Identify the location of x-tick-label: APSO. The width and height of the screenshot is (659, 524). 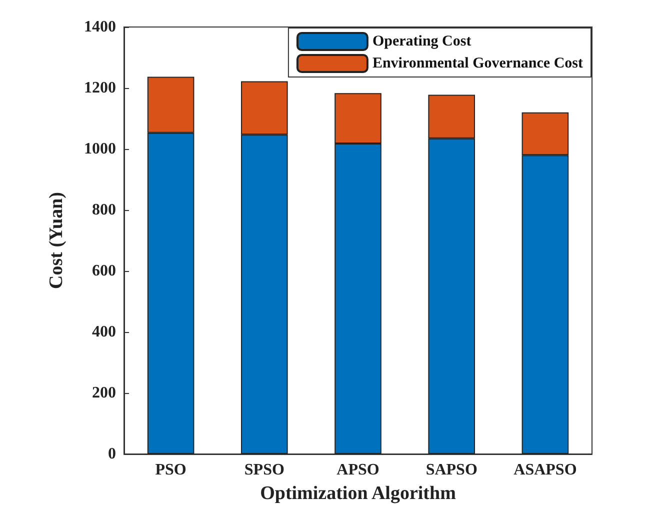
(358, 470).